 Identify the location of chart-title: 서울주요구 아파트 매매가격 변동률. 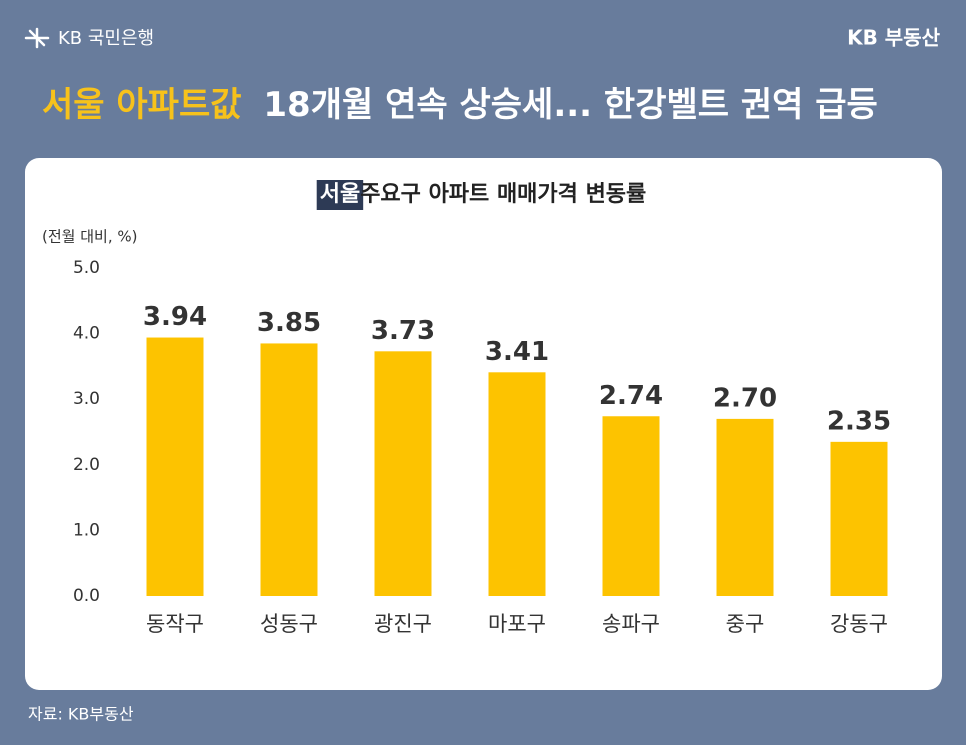
(483, 194).